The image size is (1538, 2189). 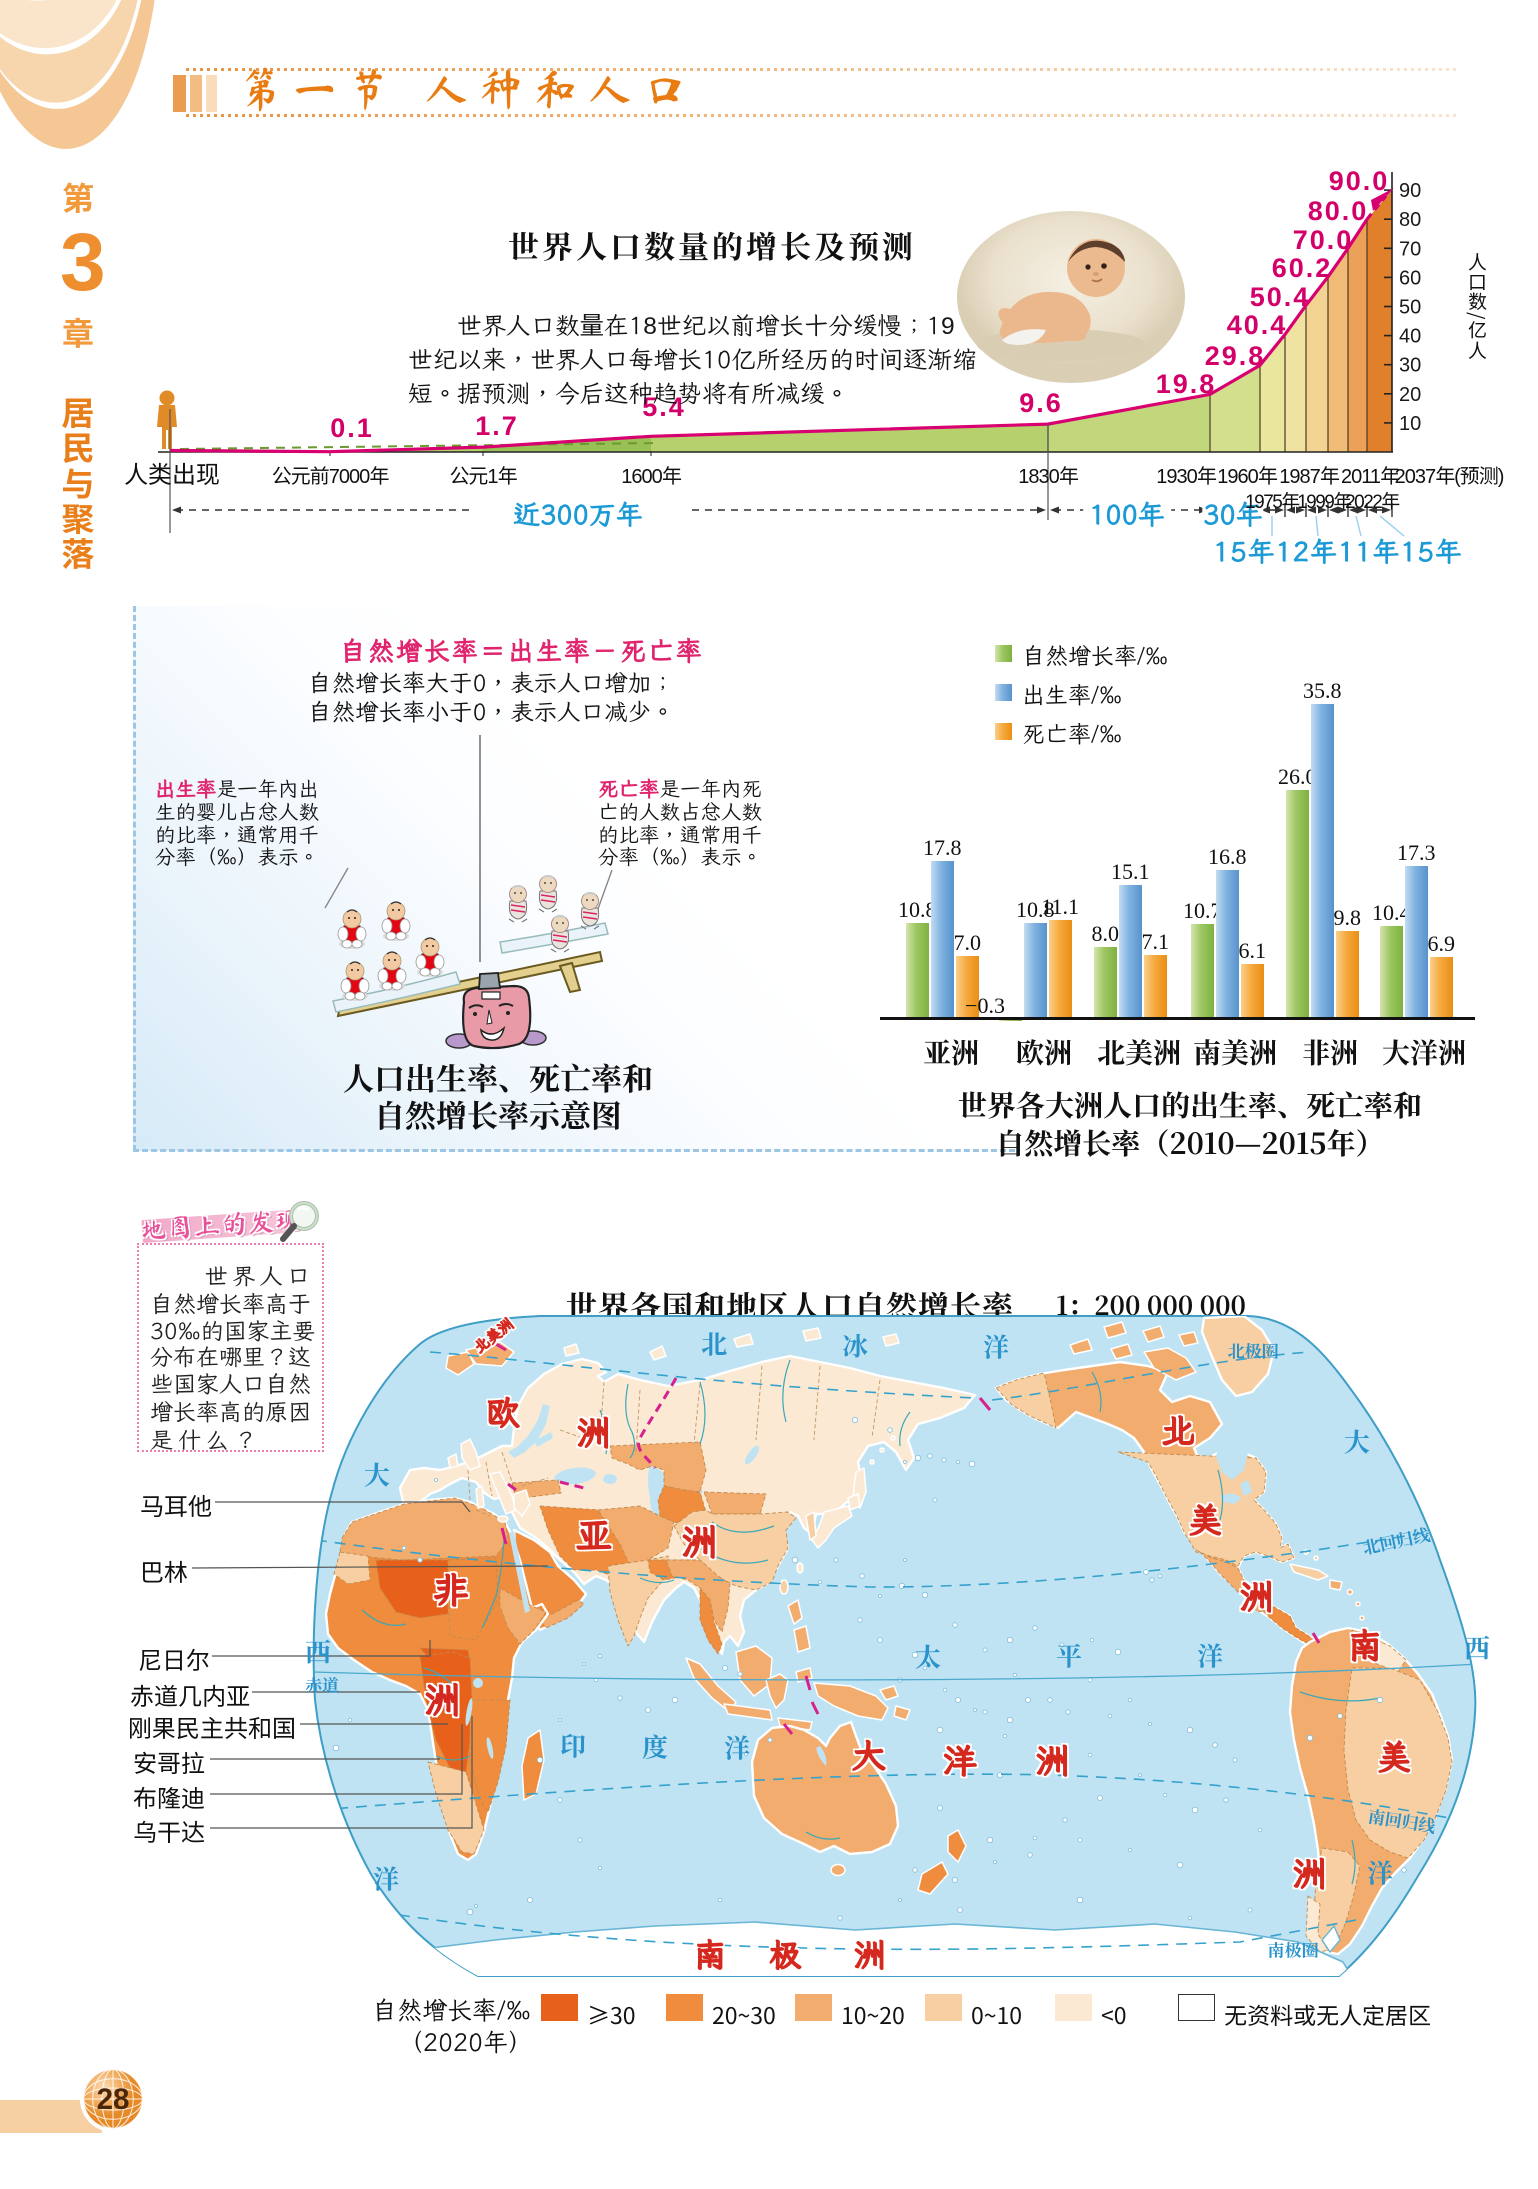 What do you see at coordinates (1257, 325) in the screenshot?
I see `svg-text: 40.4` at bounding box center [1257, 325].